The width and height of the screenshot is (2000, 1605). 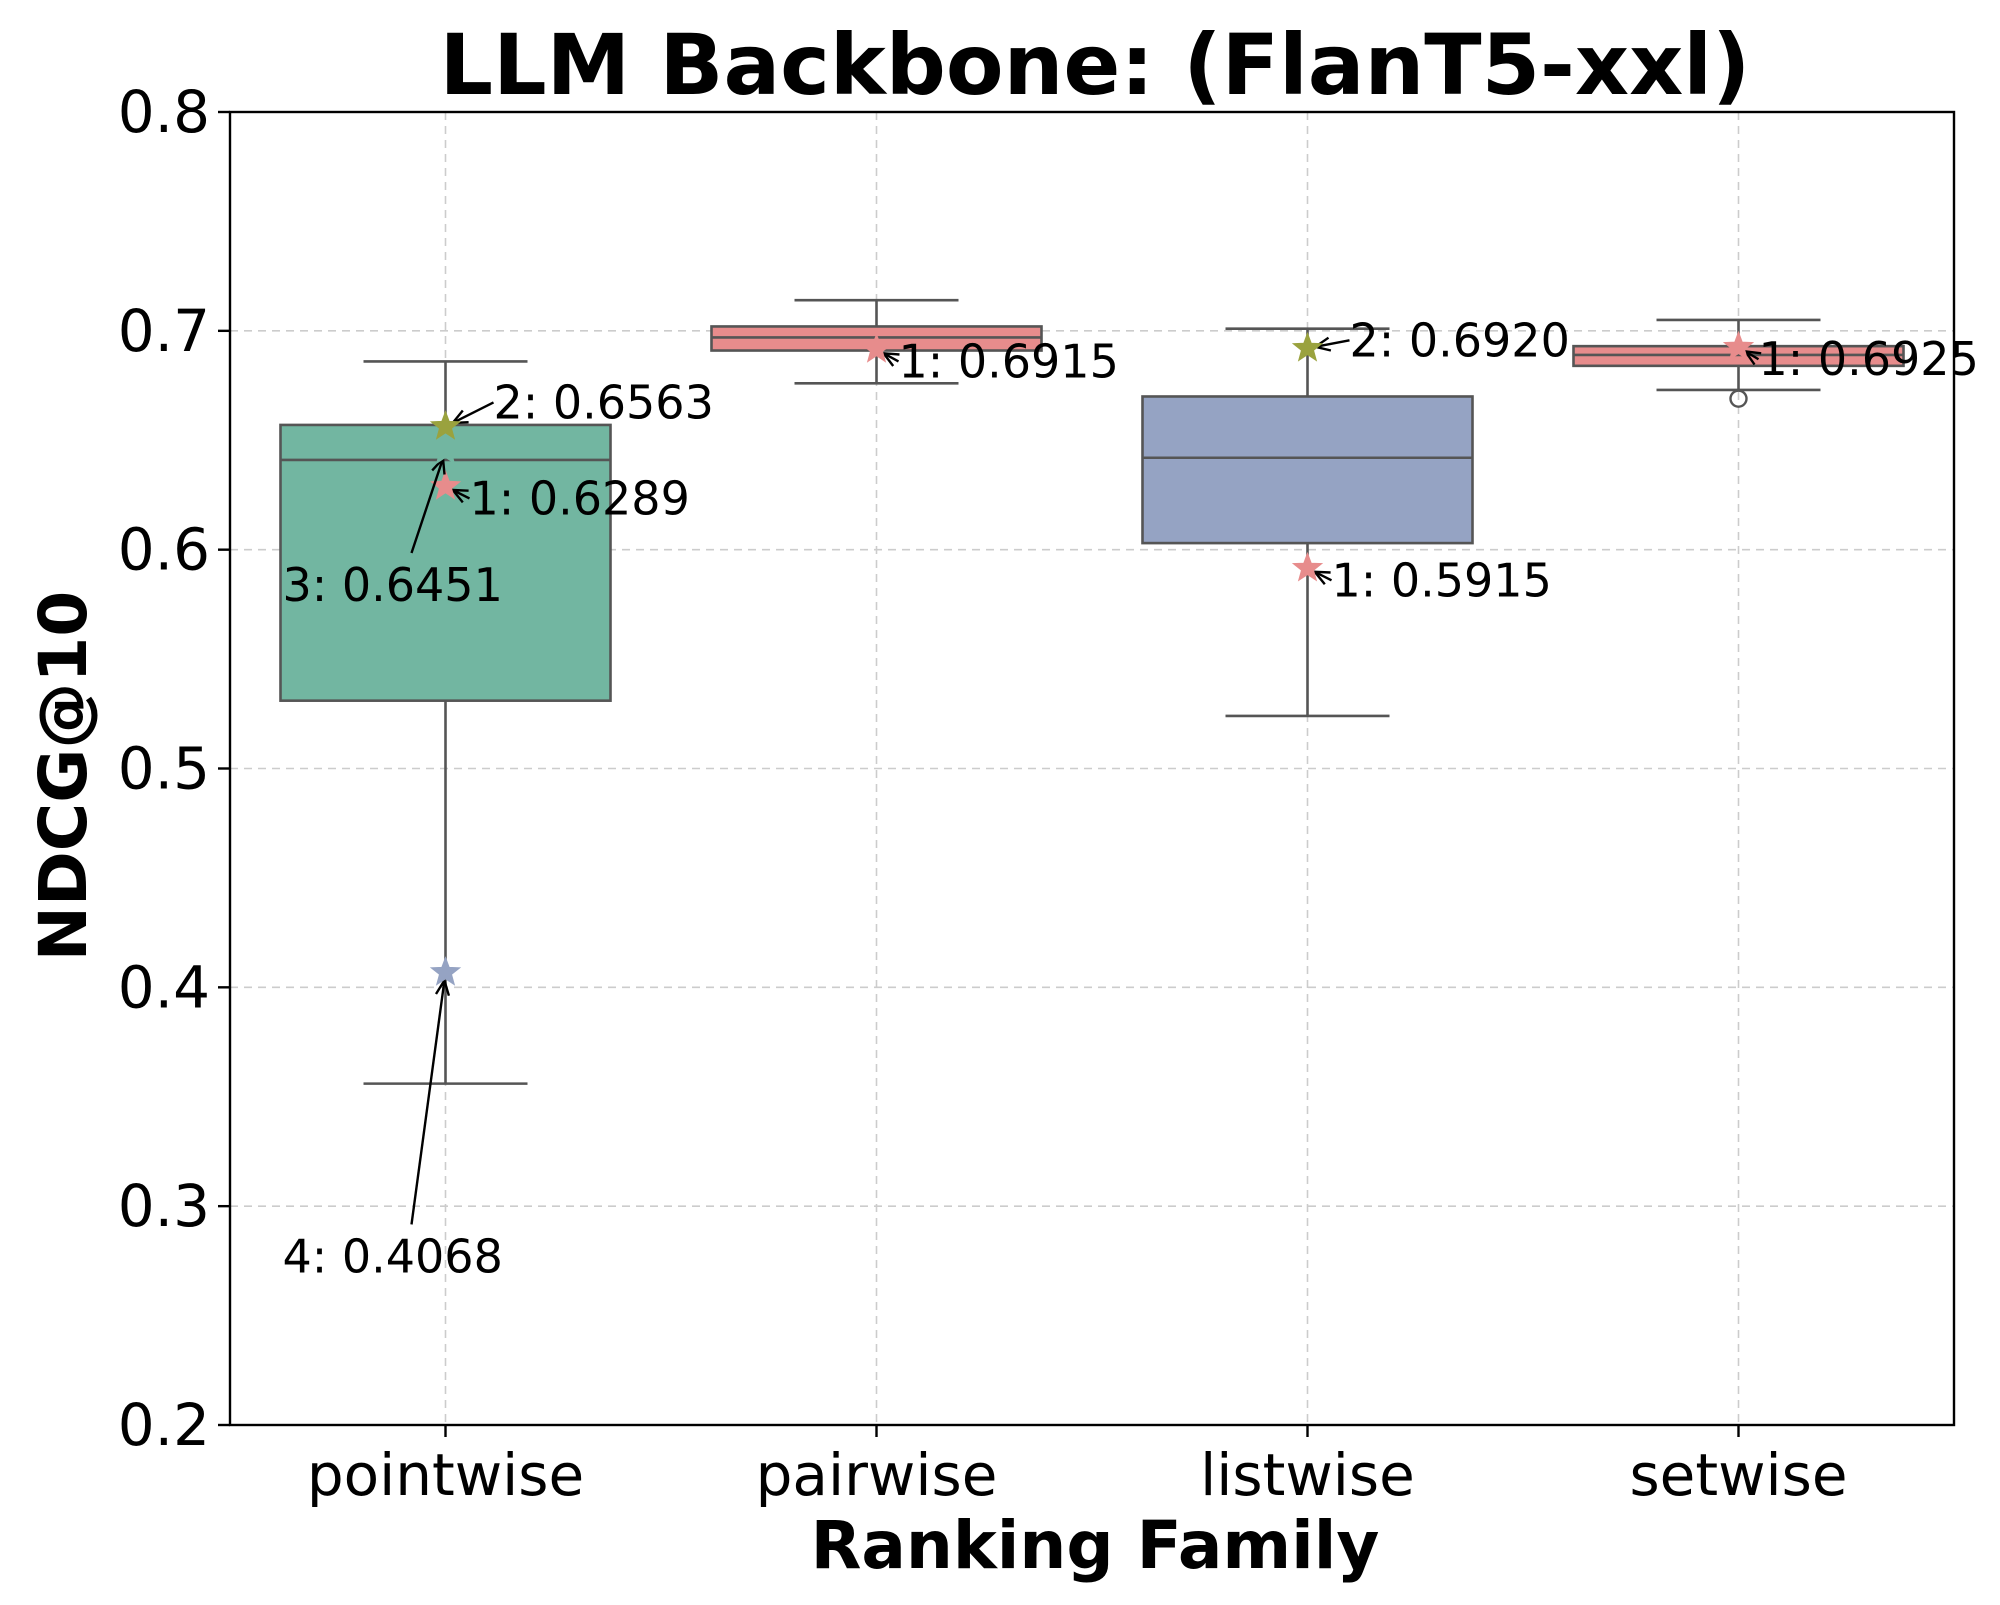 I want to click on annotation-label: 1: 0.5915, so click(x=1442, y=580).